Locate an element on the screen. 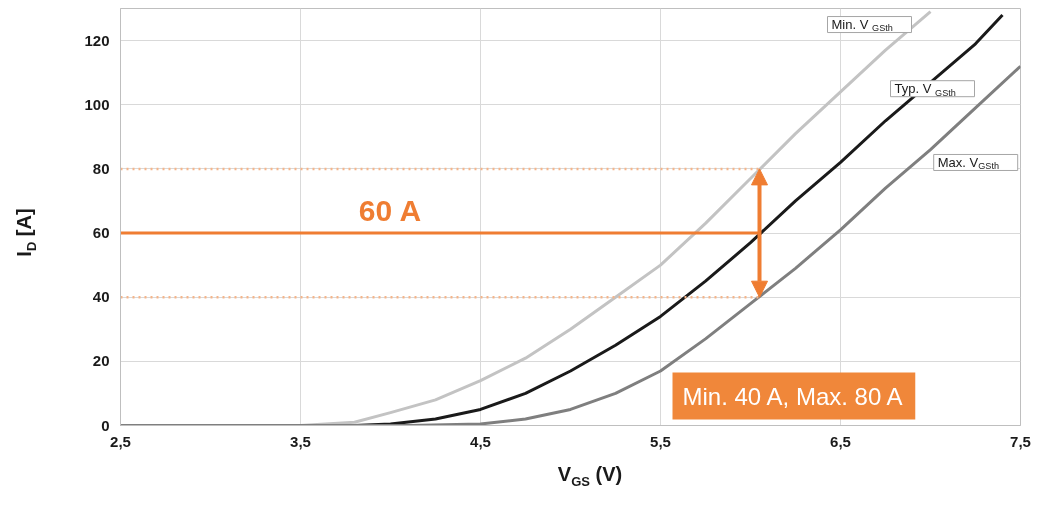  x-tick-label: 7,5 is located at coordinates (1020, 441).